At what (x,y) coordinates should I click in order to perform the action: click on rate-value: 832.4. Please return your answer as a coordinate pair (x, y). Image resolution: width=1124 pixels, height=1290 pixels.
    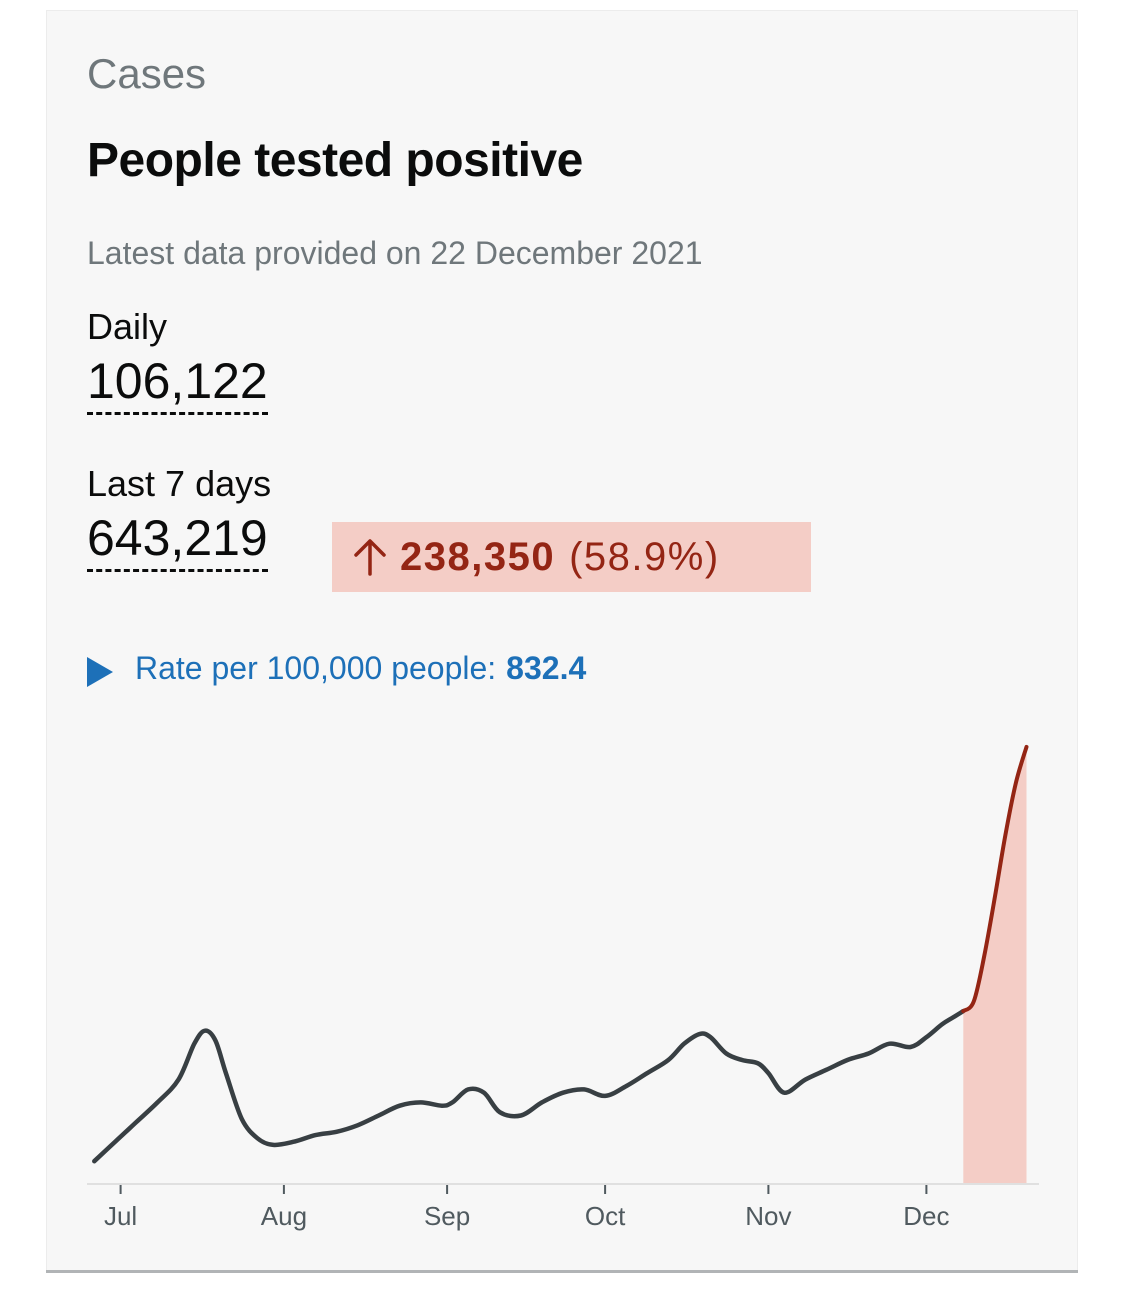
    Looking at the image, I should click on (546, 668).